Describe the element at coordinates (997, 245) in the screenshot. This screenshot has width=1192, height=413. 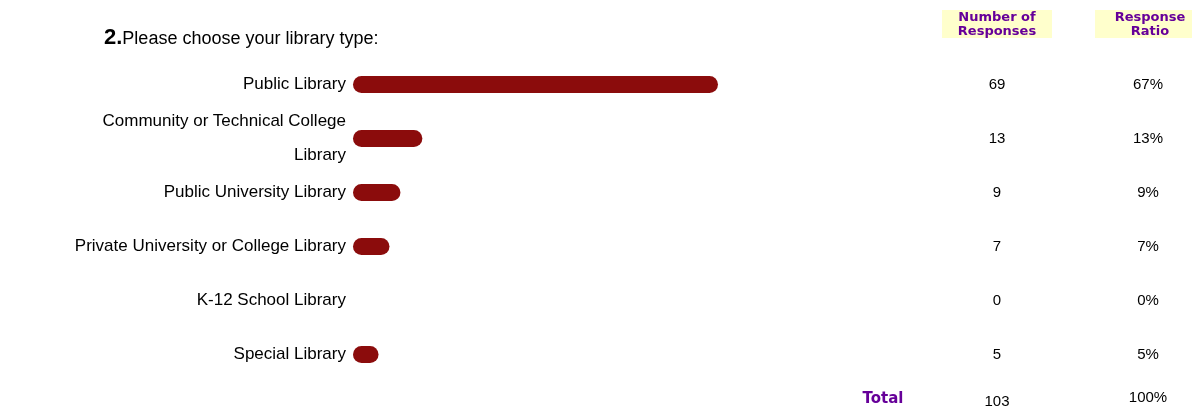
I see `text: 7` at that location.